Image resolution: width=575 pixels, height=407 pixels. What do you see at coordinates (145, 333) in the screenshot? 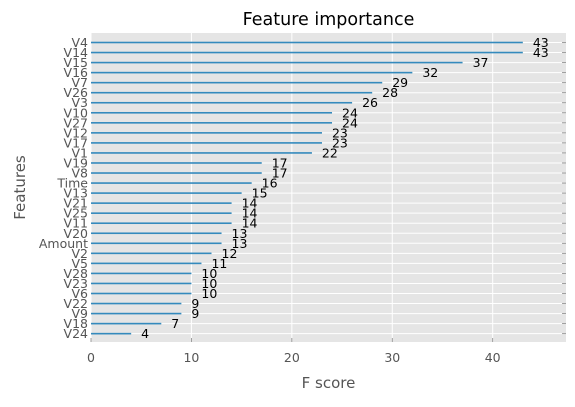
I see `value-label: 4` at bounding box center [145, 333].